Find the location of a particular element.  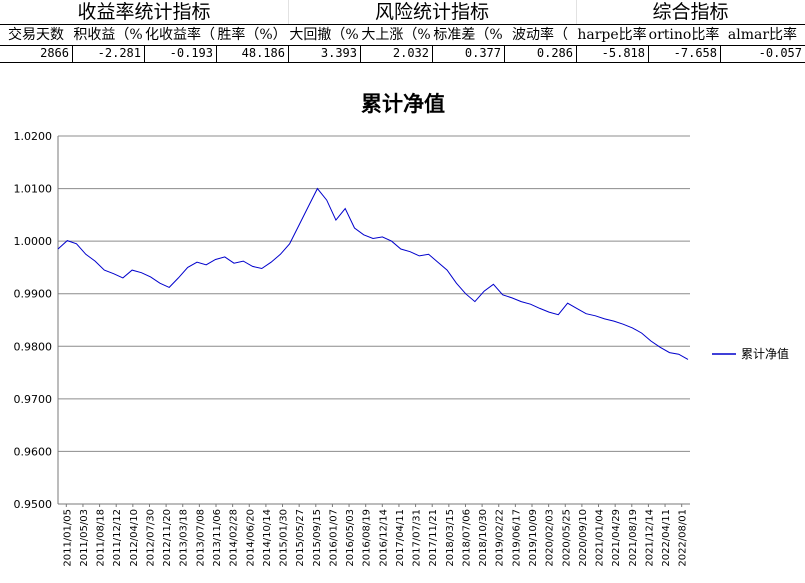

value-cell: 2866 is located at coordinates (54, 53).